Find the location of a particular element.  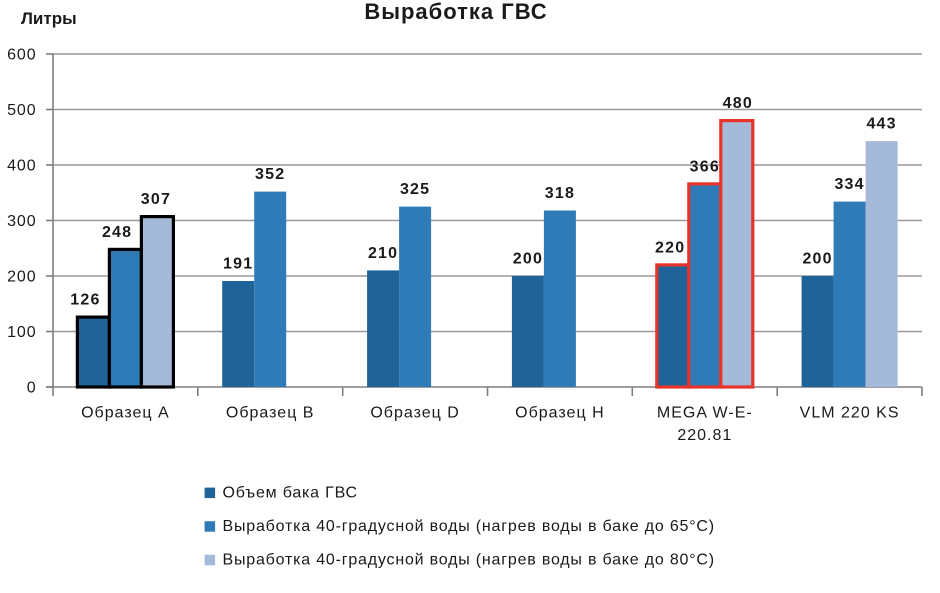

svg-text: 300 is located at coordinates (21, 221).